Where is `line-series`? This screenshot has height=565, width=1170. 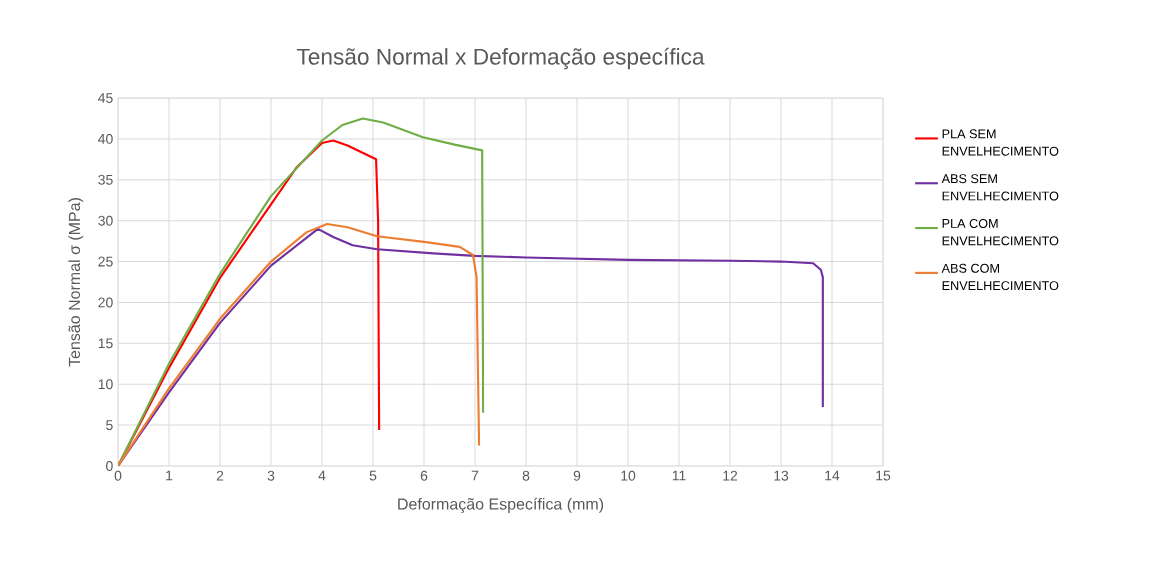
line-series is located at coordinates (299, 344).